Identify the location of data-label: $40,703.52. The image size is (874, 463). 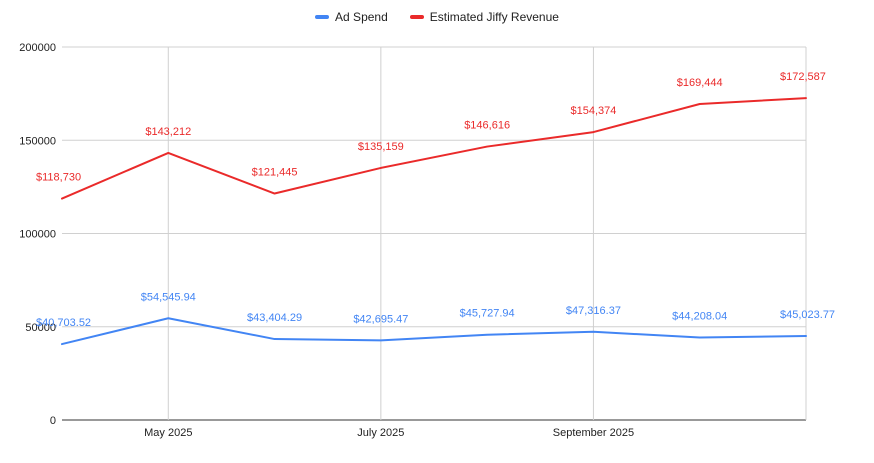
(63, 323).